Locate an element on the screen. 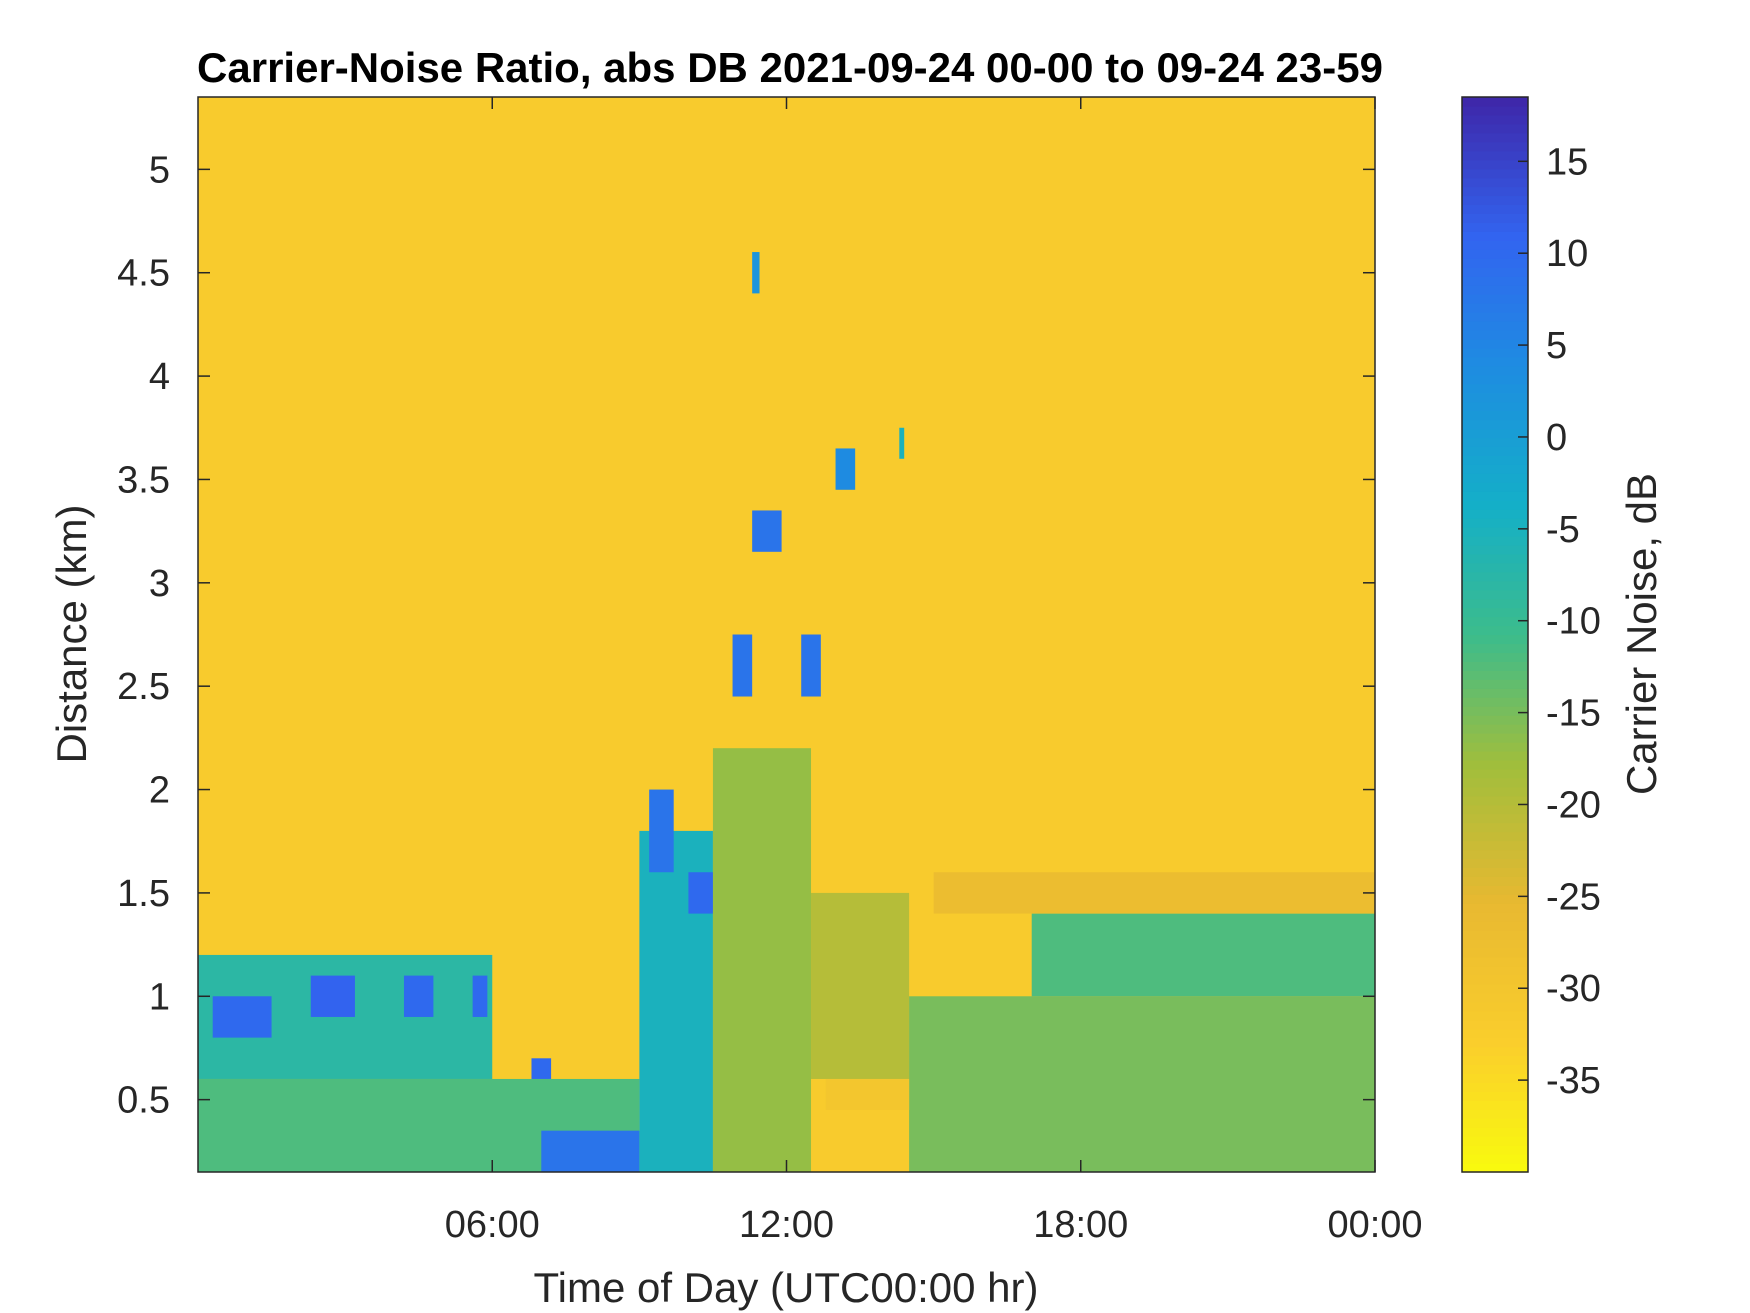 The height and width of the screenshot is (1313, 1750). colorbar-tick-label: -20 is located at coordinates (1573, 805).